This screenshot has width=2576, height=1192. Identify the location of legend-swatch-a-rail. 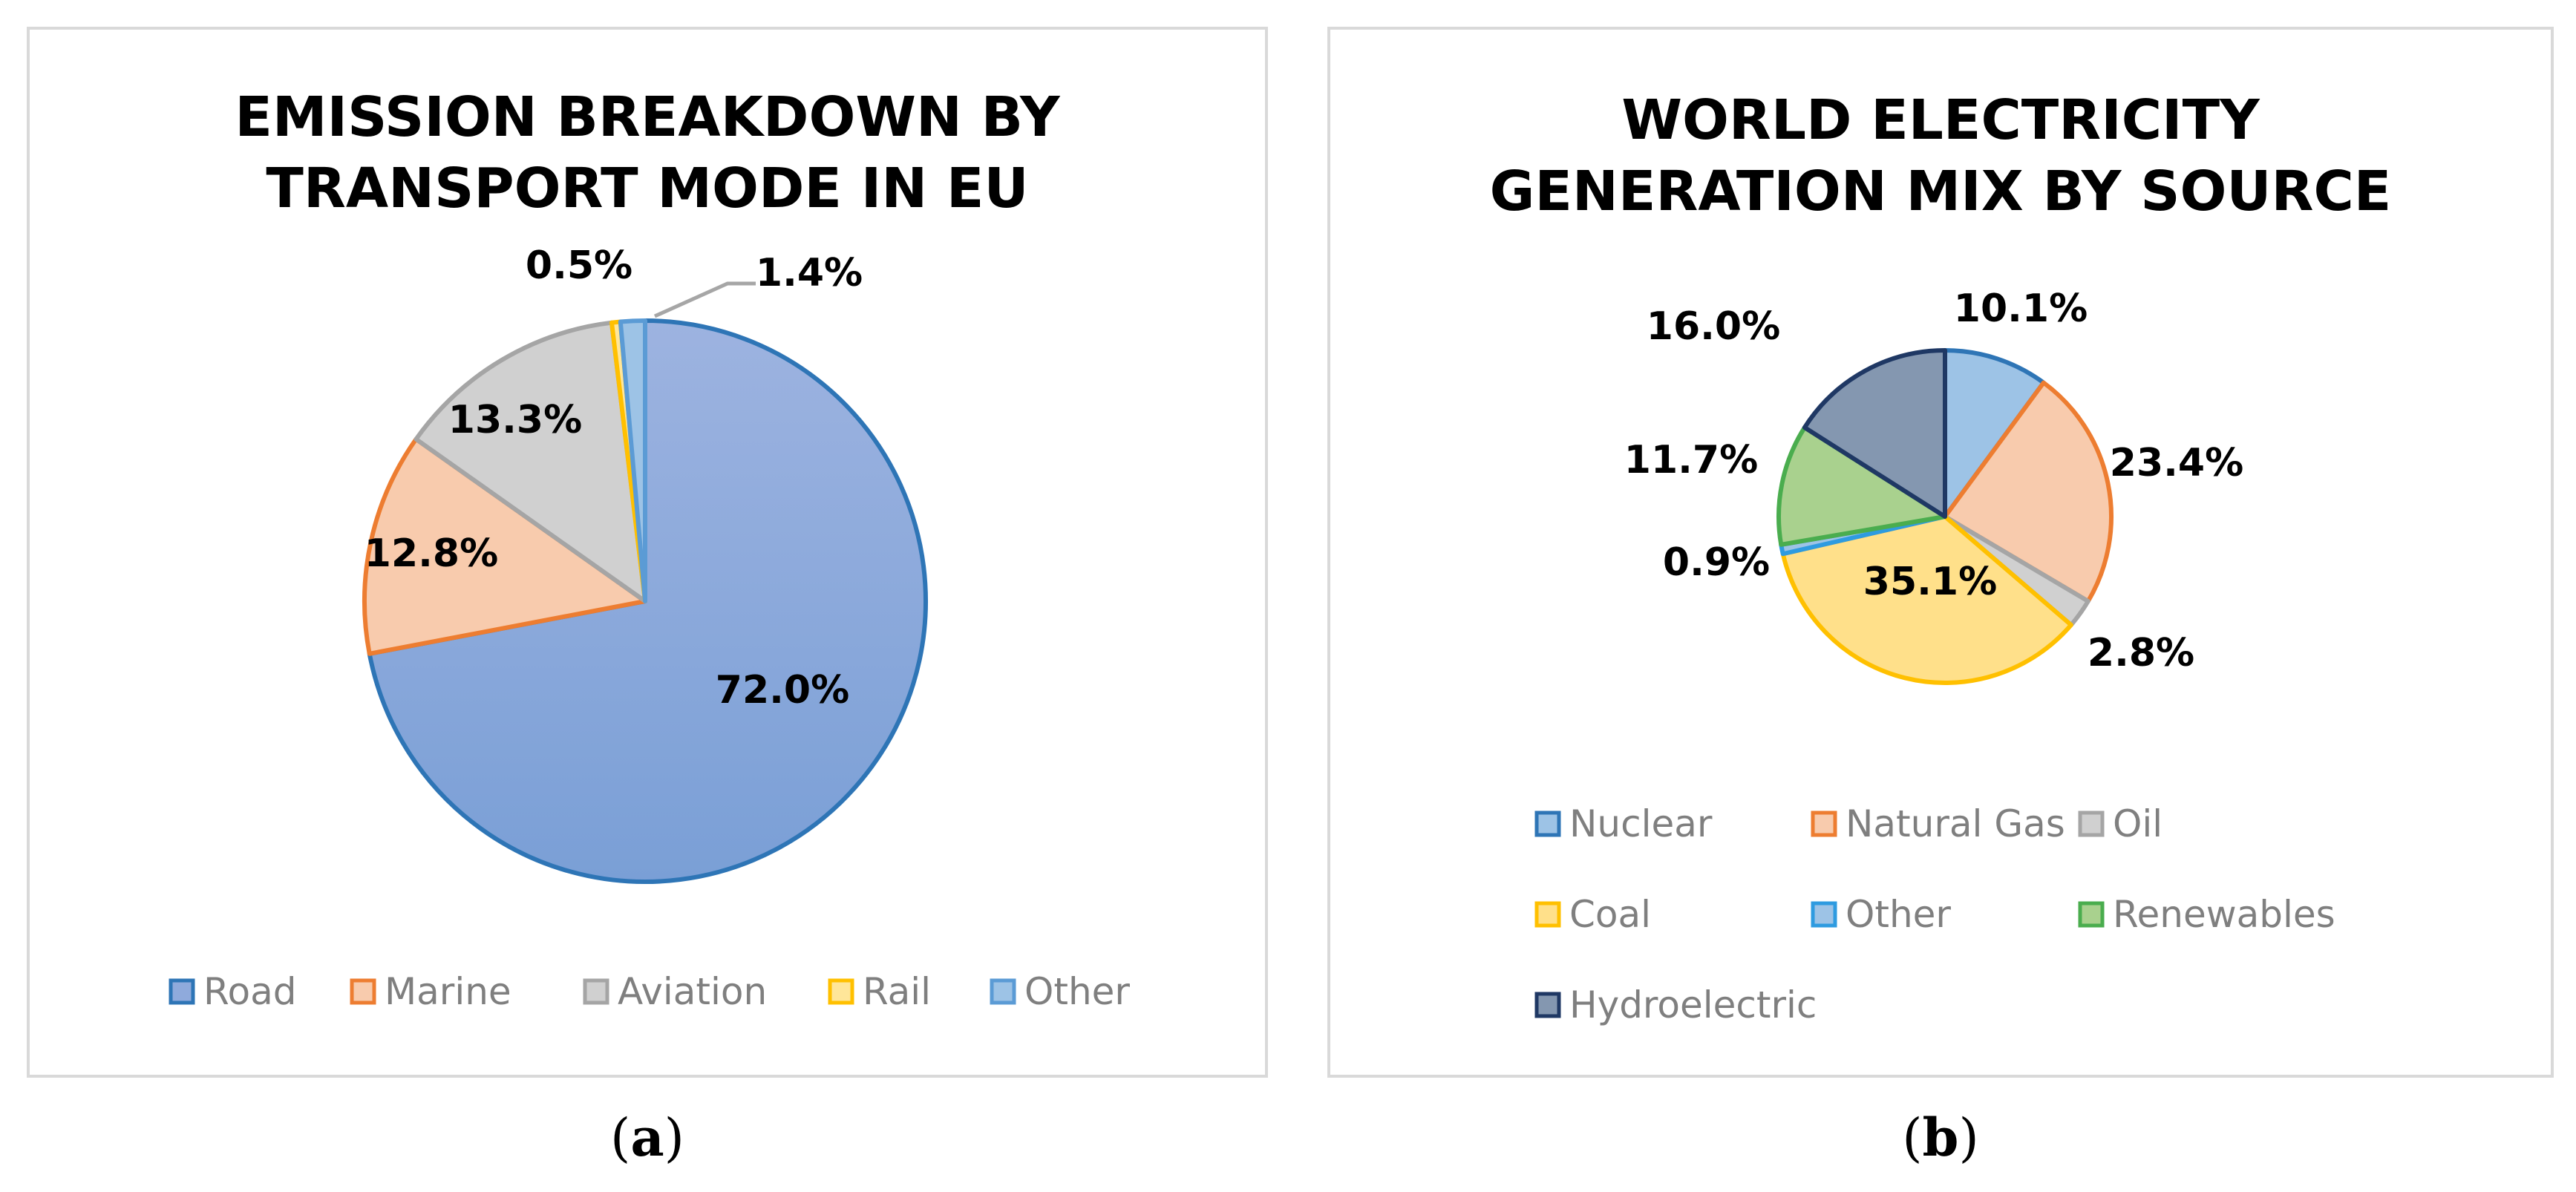
(841, 991).